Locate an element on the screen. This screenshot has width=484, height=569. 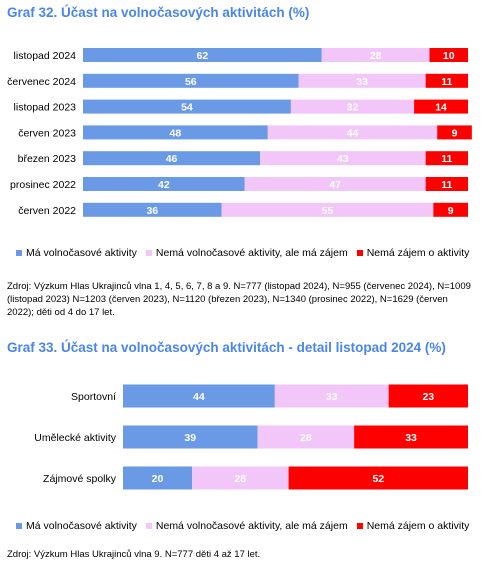
chart-32-data-label: 36 is located at coordinates (152, 211).